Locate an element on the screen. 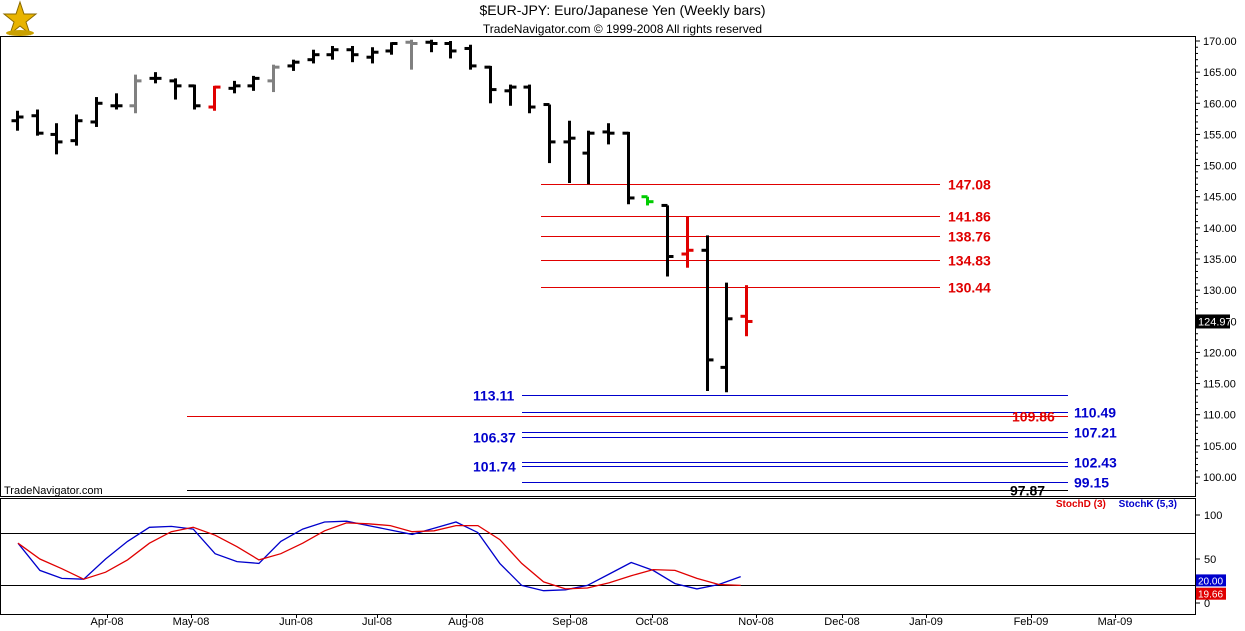 The image size is (1245, 631). time-tick-label: Aug-08 is located at coordinates (465, 622).